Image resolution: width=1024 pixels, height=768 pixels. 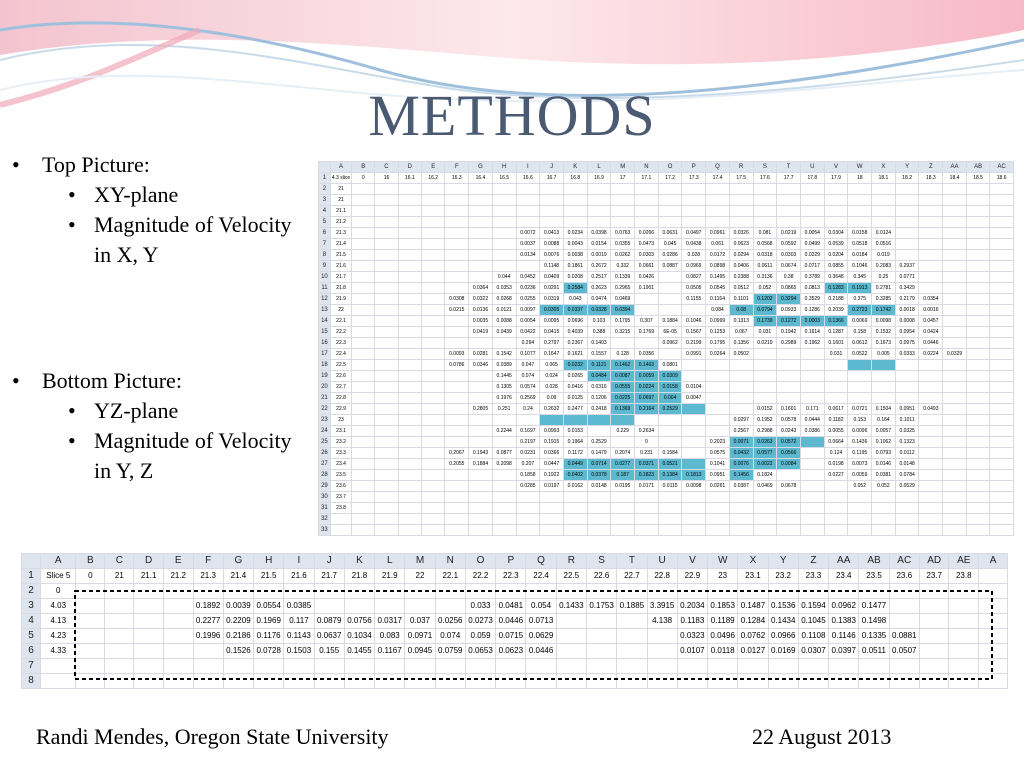 What do you see at coordinates (723, 561) in the screenshot?
I see `column-header: W` at bounding box center [723, 561].